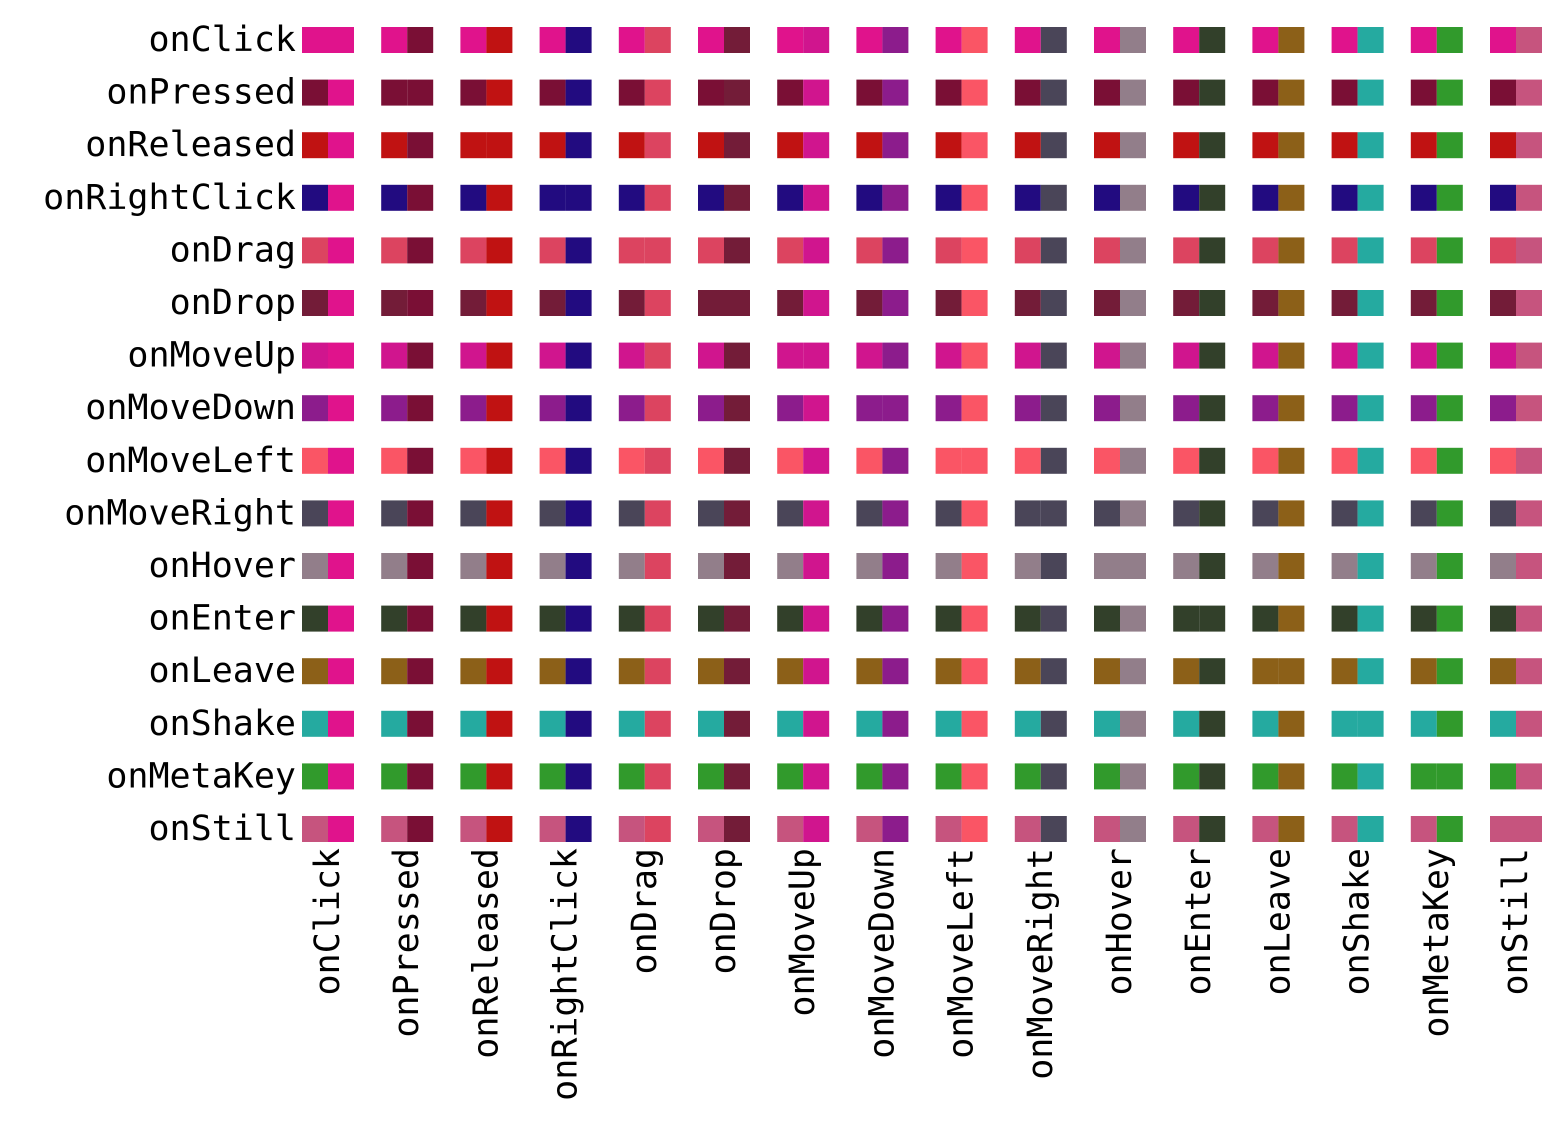  What do you see at coordinates (1212, 197) in the screenshot?
I see `cell-on-right-click-on-enter-right` at bounding box center [1212, 197].